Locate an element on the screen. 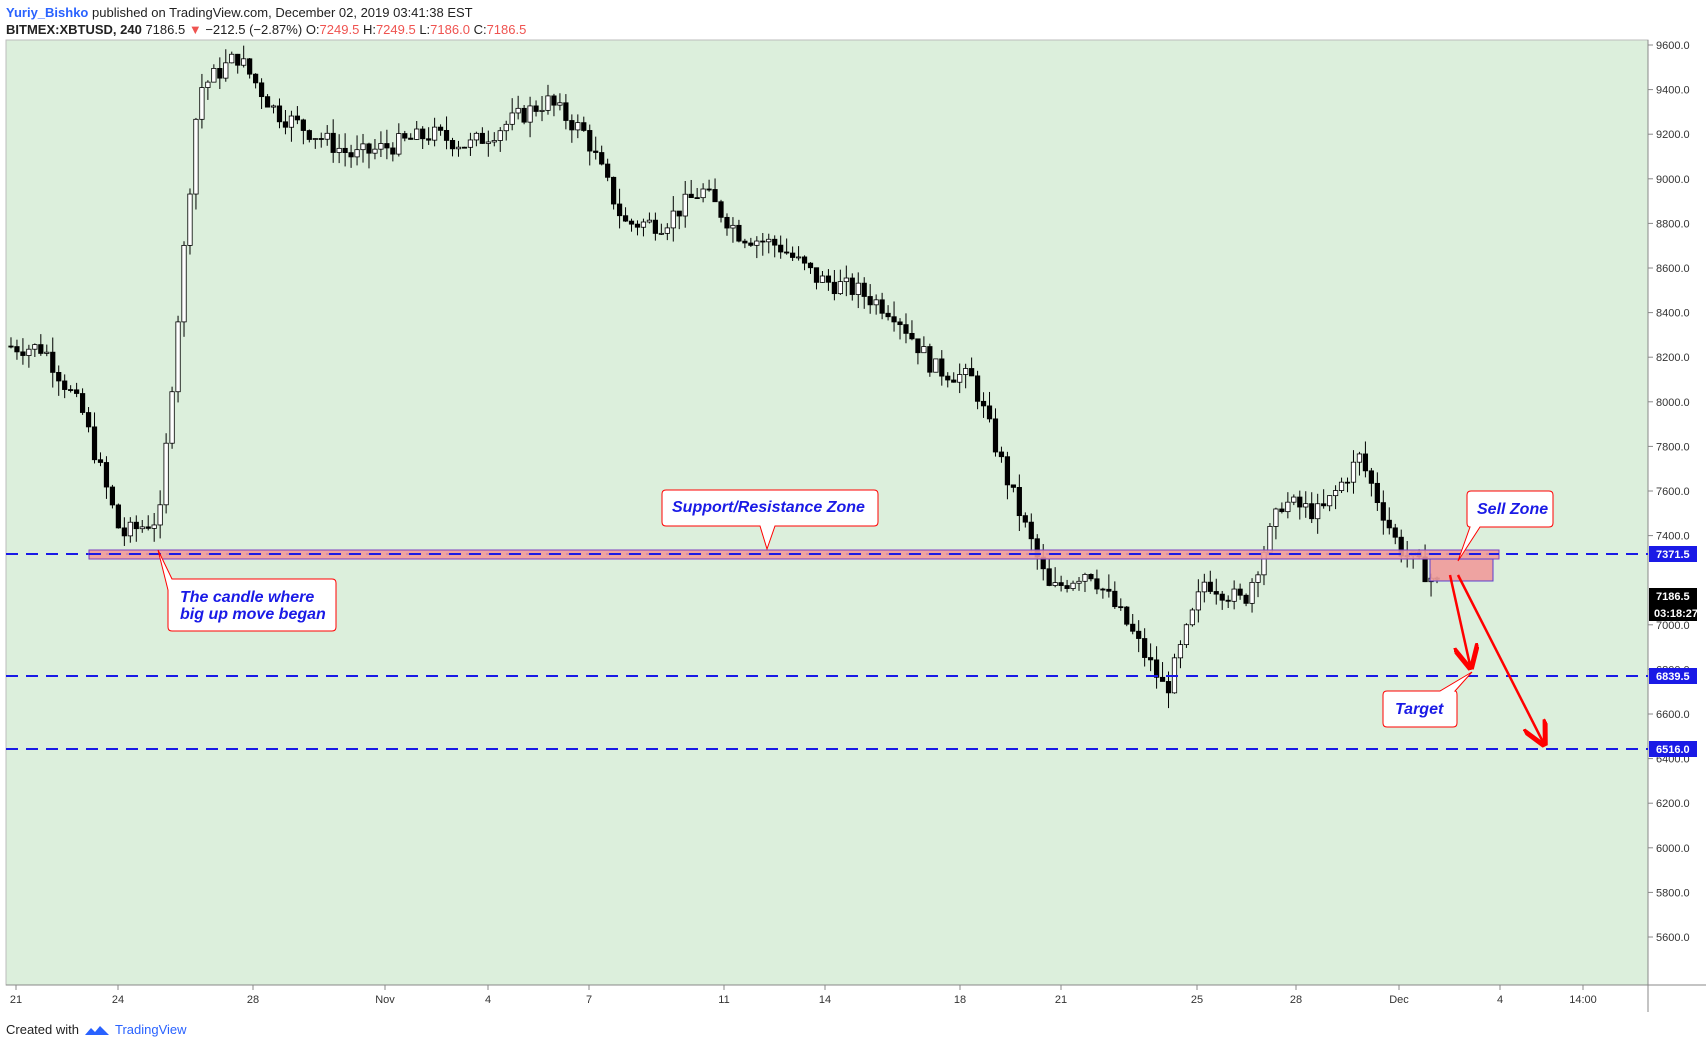 Image resolution: width=1706 pixels, height=1049 pixels. symbol-label: BITMEX:XBTUSD, 240 is located at coordinates (74, 29).